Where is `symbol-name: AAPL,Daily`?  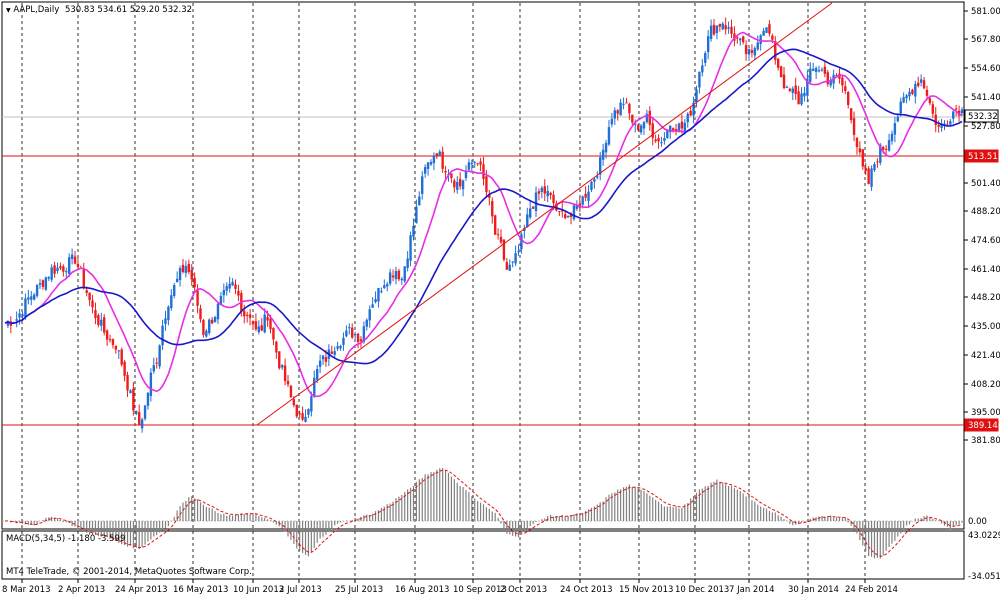 symbol-name: AAPL,Daily is located at coordinates (36, 10).